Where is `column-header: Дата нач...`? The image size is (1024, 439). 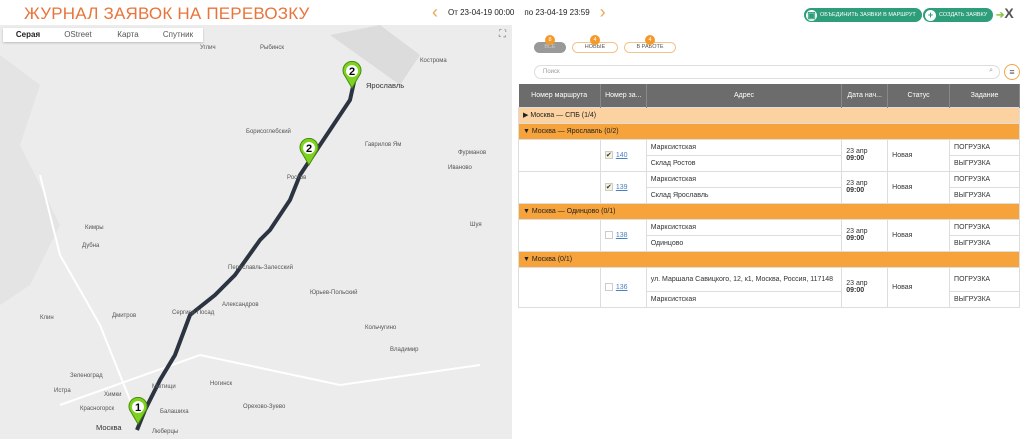 column-header: Дата нач... is located at coordinates (865, 95).